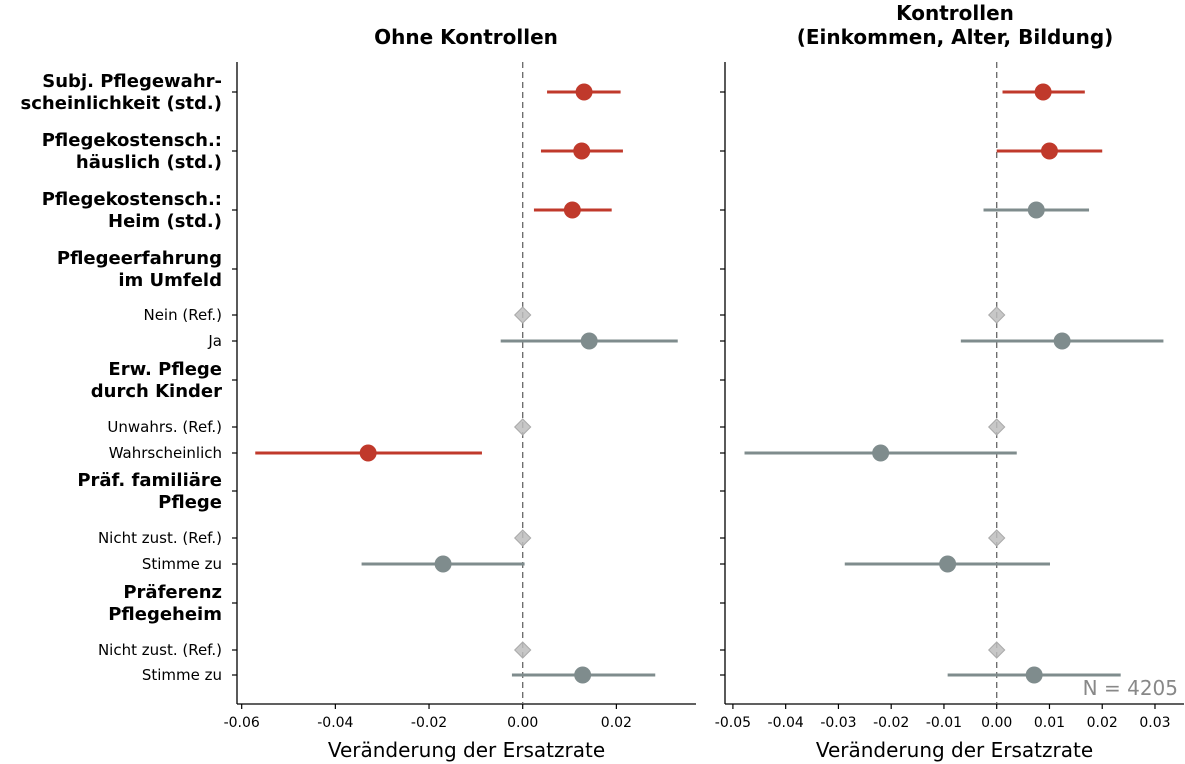 Image resolution: width=1185 pixels, height=764 pixels. Describe the element at coordinates (139, 258) in the screenshot. I see `row-label-3-line-0: Pflegeerfahrung` at that location.